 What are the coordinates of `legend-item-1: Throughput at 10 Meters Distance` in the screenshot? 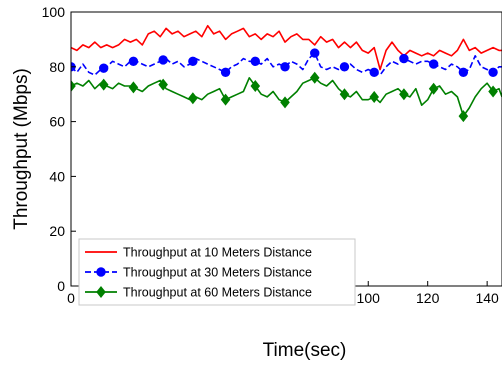 It's located at (198, 253).